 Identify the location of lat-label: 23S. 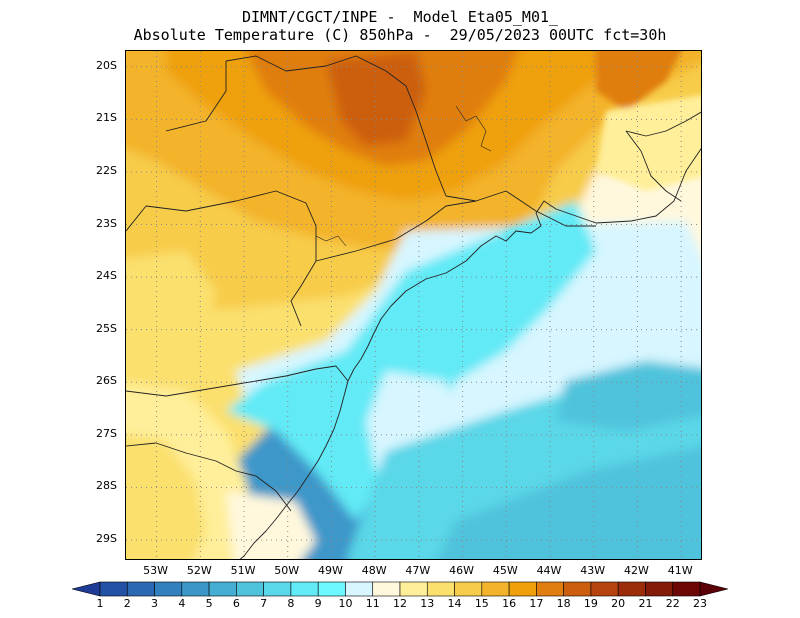
(106, 223).